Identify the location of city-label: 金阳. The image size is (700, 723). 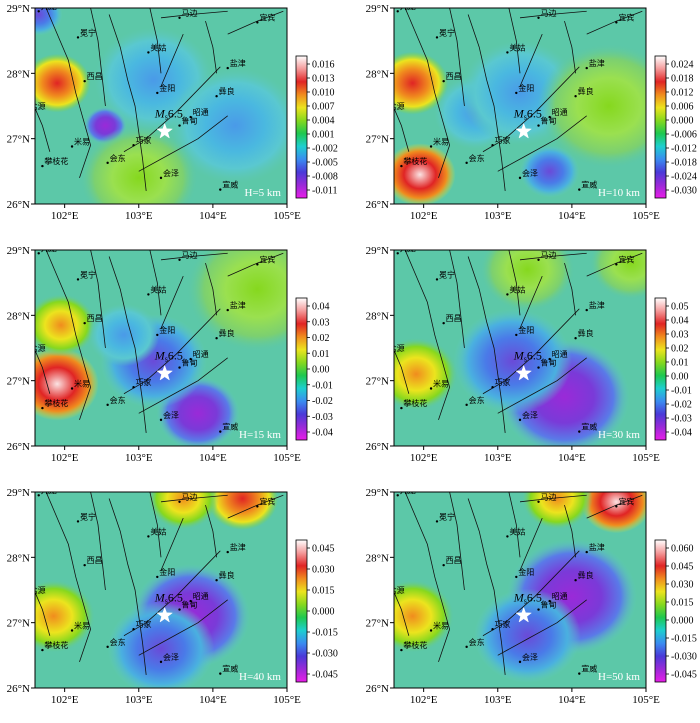
(526, 330).